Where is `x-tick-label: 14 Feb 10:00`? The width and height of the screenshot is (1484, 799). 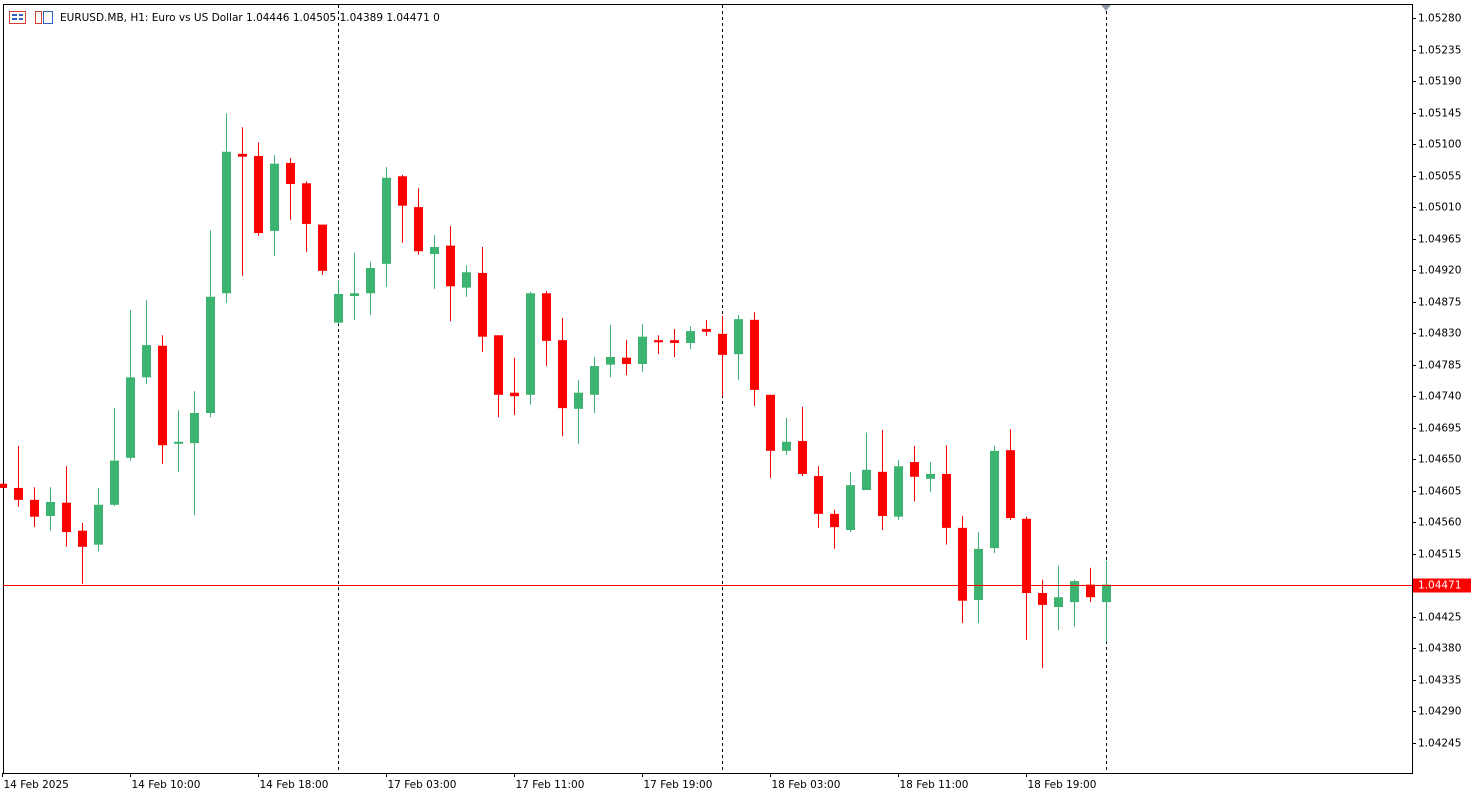
x-tick-label: 14 Feb 10:00 is located at coordinates (166, 785).